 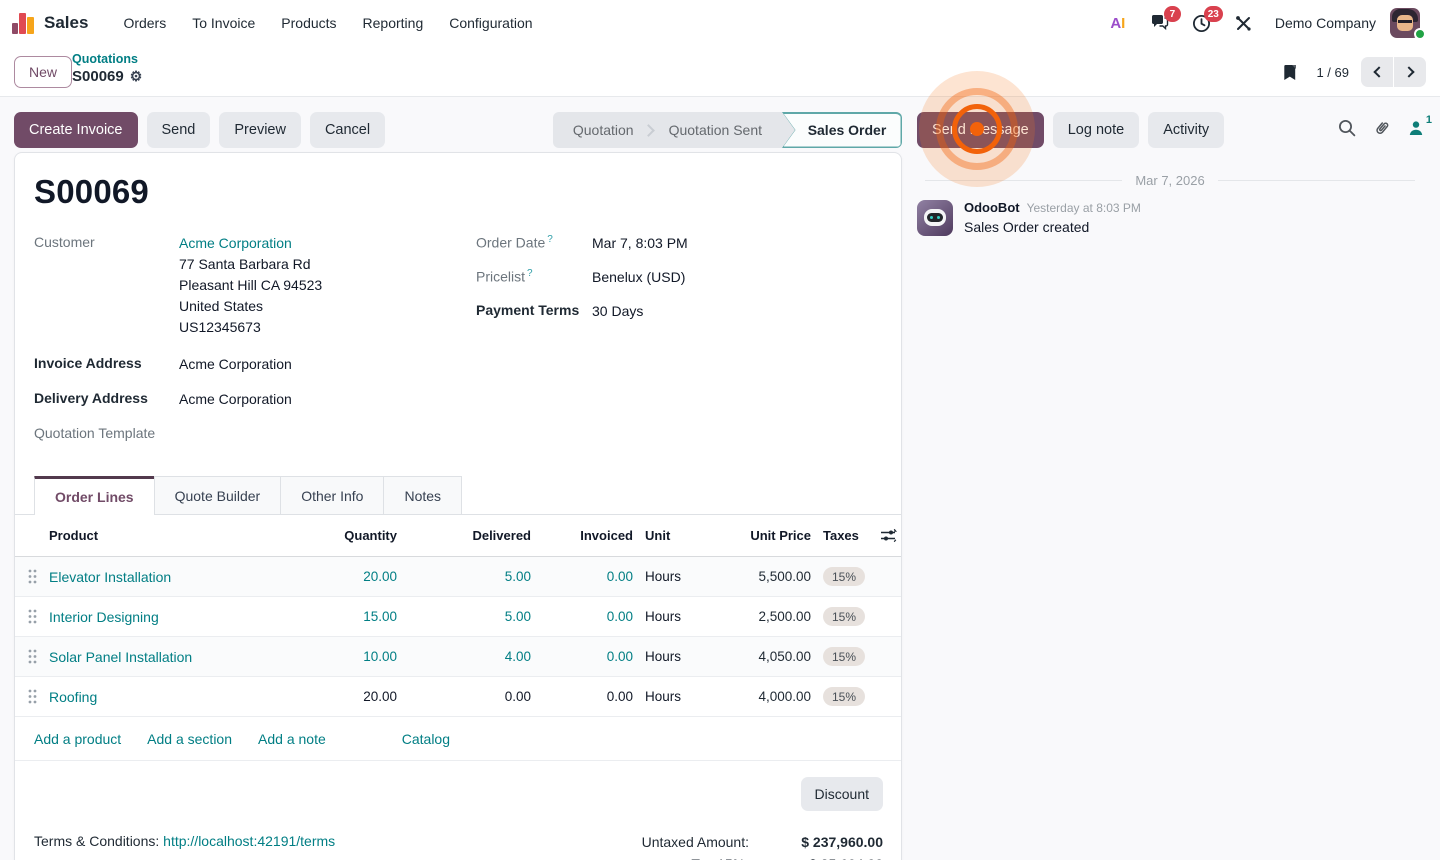 What do you see at coordinates (423, 495) in the screenshot?
I see `tab-notes: Notes` at bounding box center [423, 495].